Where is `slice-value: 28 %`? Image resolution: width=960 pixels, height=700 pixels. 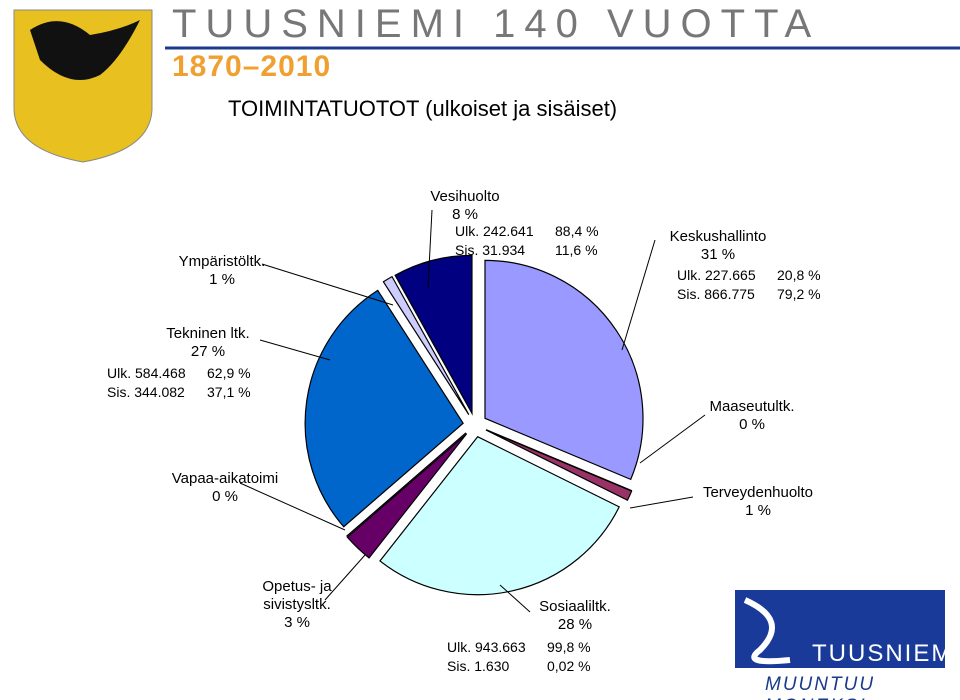
slice-value: 28 % is located at coordinates (575, 624).